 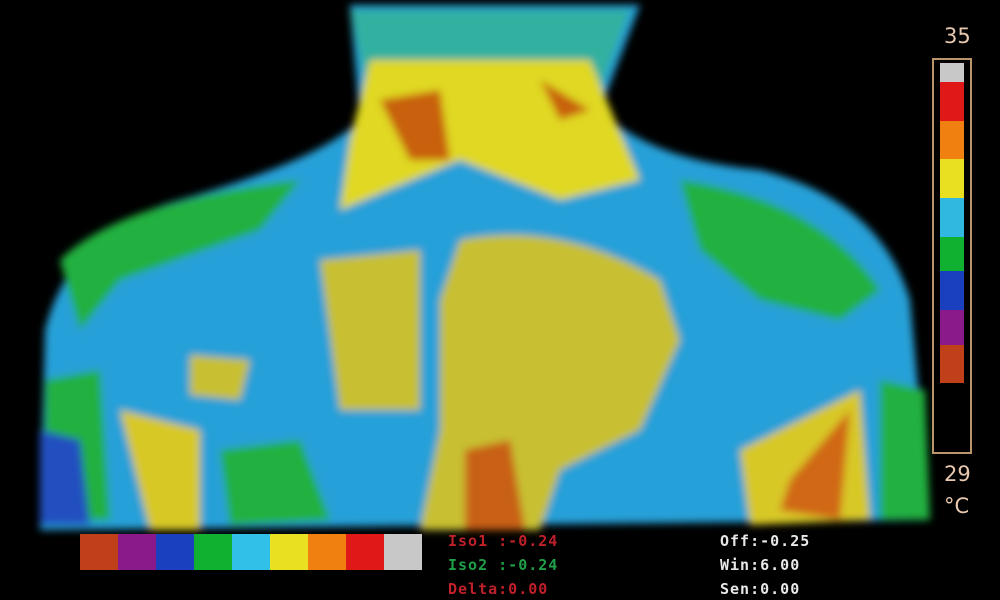 I want to click on iso2-readout: Iso2 :-0.24, so click(x=503, y=565).